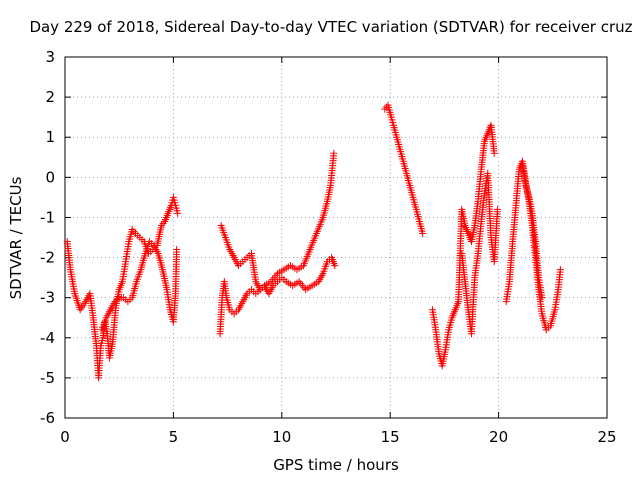 The image size is (640, 480). What do you see at coordinates (498, 437) in the screenshot?
I see `x-tick-label: 20` at bounding box center [498, 437].